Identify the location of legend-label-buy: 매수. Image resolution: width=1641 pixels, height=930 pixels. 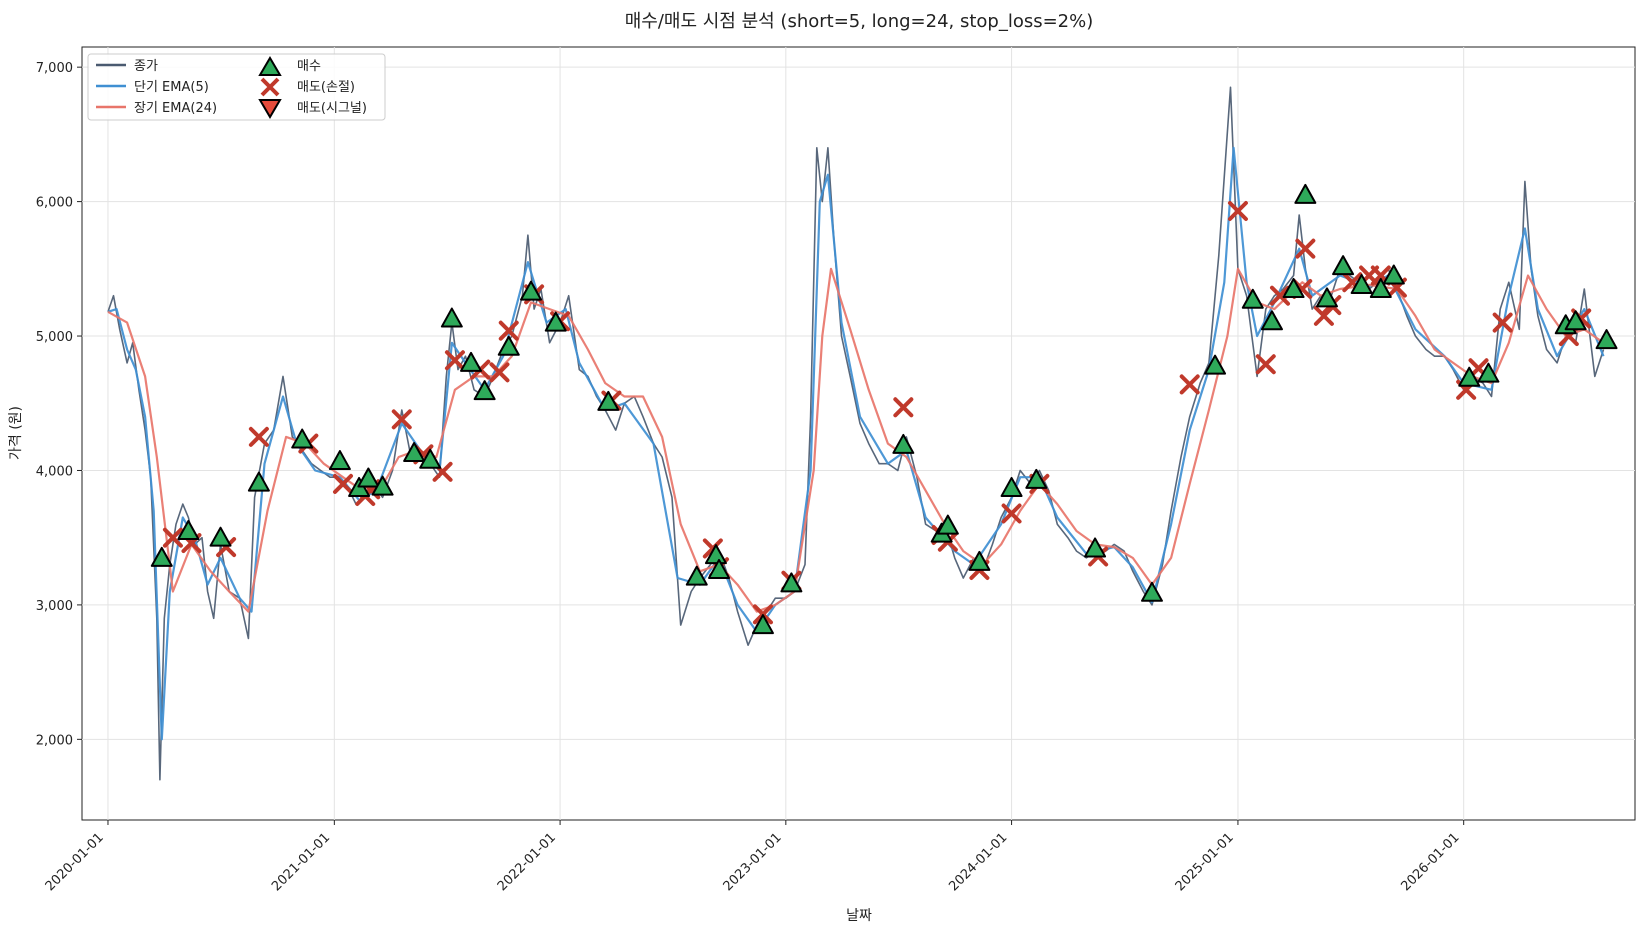
(309, 66).